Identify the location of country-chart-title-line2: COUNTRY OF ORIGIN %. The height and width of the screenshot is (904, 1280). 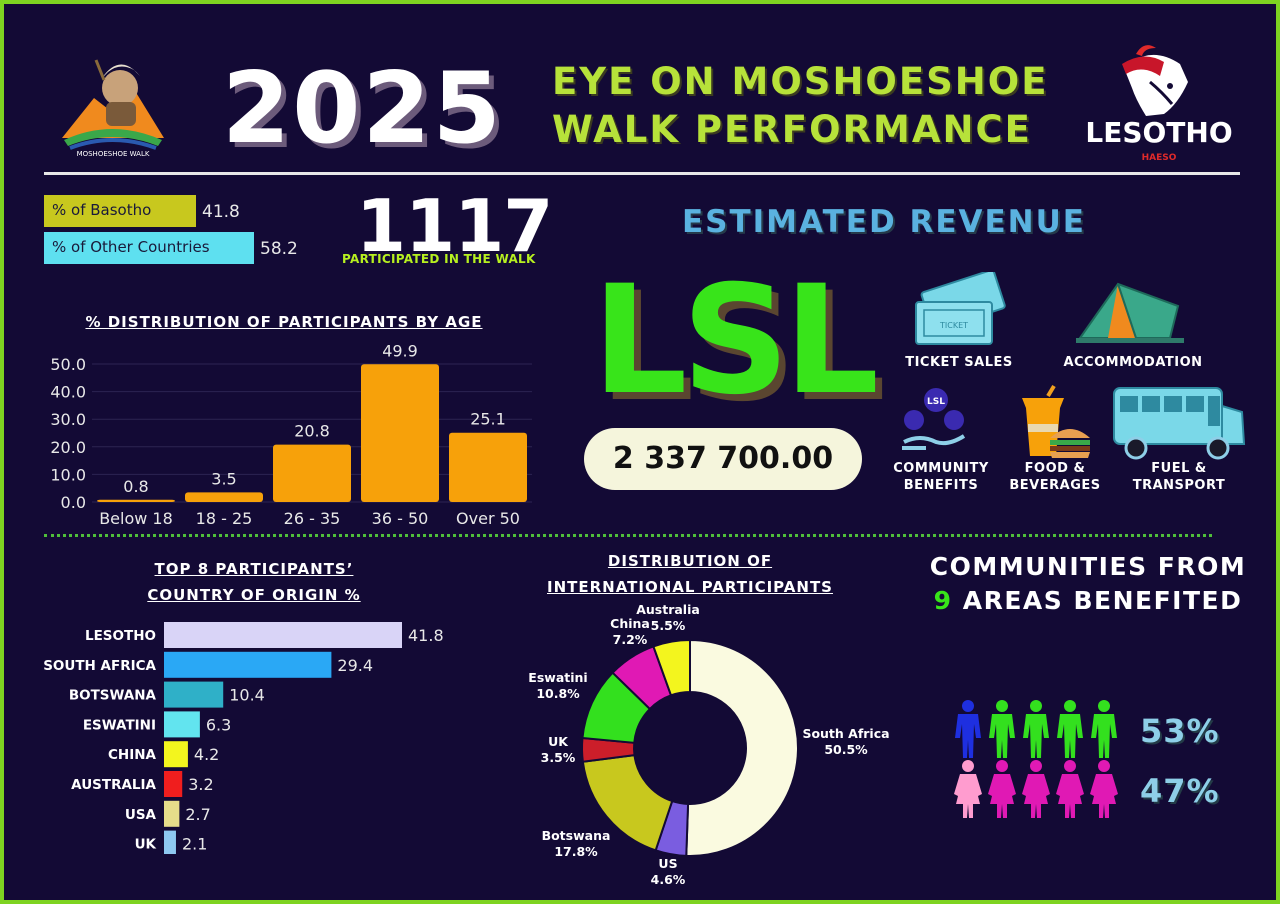
(254, 595).